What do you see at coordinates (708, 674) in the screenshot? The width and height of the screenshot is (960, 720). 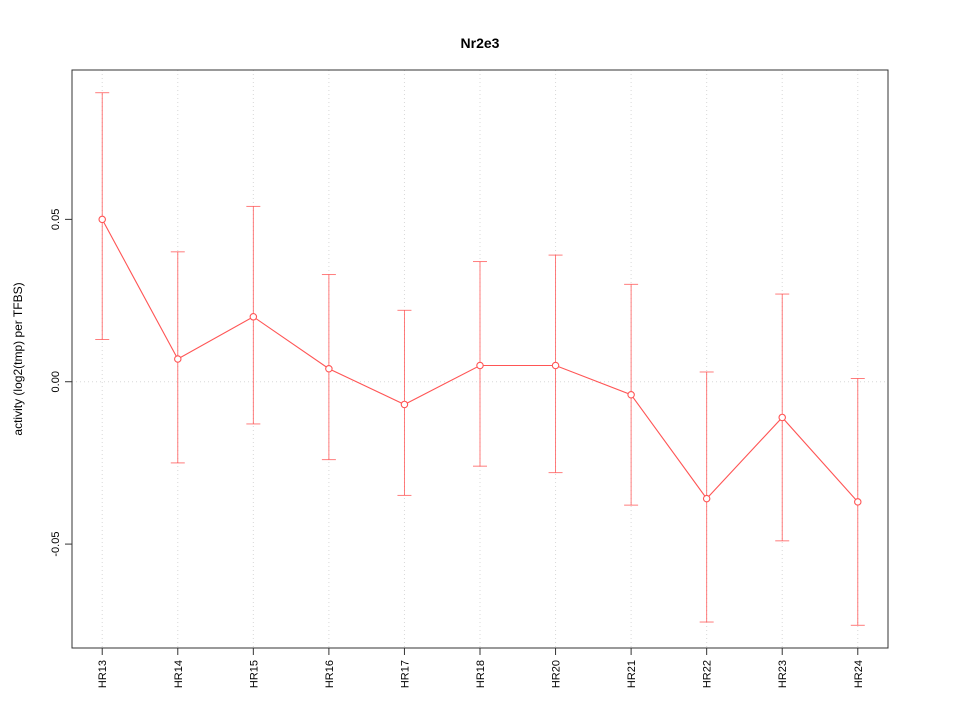 I see `x-tick-label: HR22` at bounding box center [708, 674].